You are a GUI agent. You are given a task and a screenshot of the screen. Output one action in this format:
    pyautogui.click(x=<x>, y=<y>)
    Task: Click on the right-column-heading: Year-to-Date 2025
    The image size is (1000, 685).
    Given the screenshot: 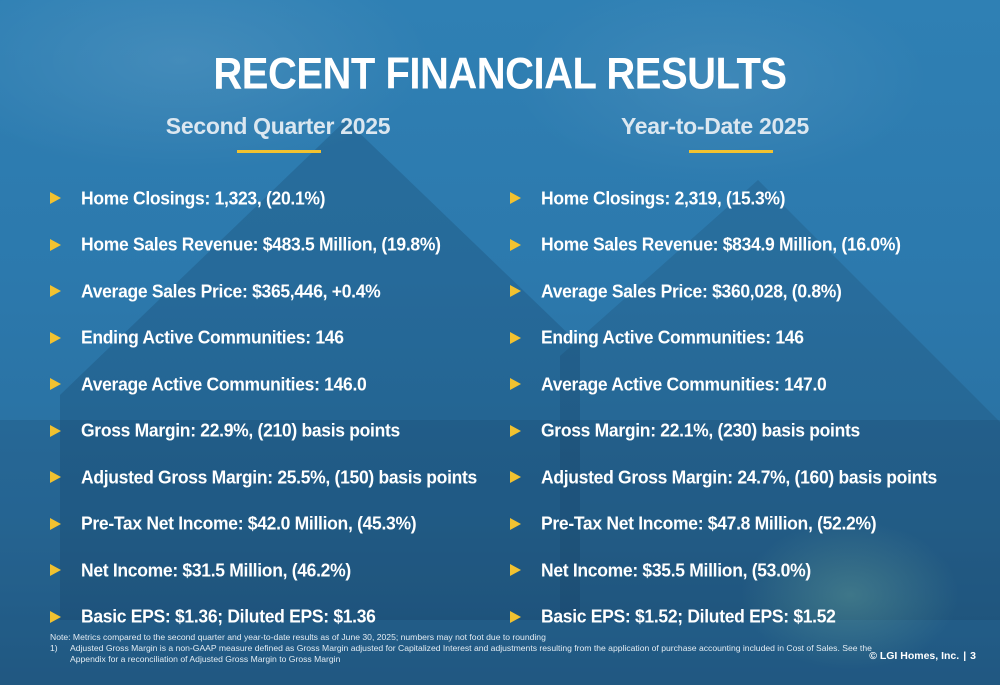 What is the action you would take?
    pyautogui.click(x=715, y=126)
    